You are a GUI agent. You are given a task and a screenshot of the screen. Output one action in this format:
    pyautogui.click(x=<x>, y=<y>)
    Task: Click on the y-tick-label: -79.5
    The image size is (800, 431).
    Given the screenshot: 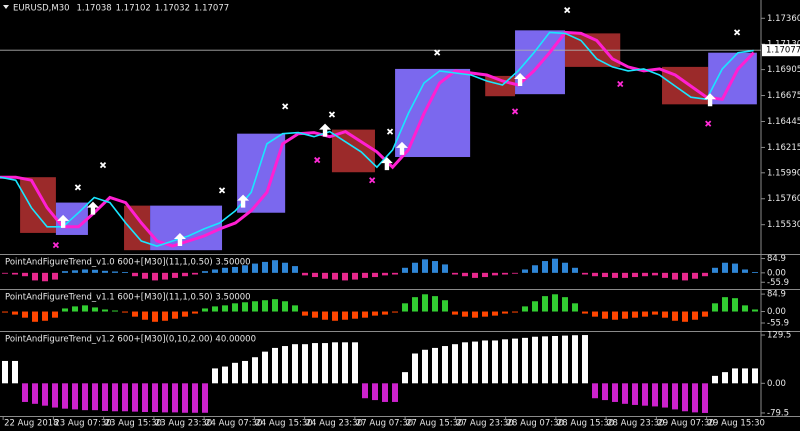 What is the action you would take?
    pyautogui.click(x=778, y=413)
    